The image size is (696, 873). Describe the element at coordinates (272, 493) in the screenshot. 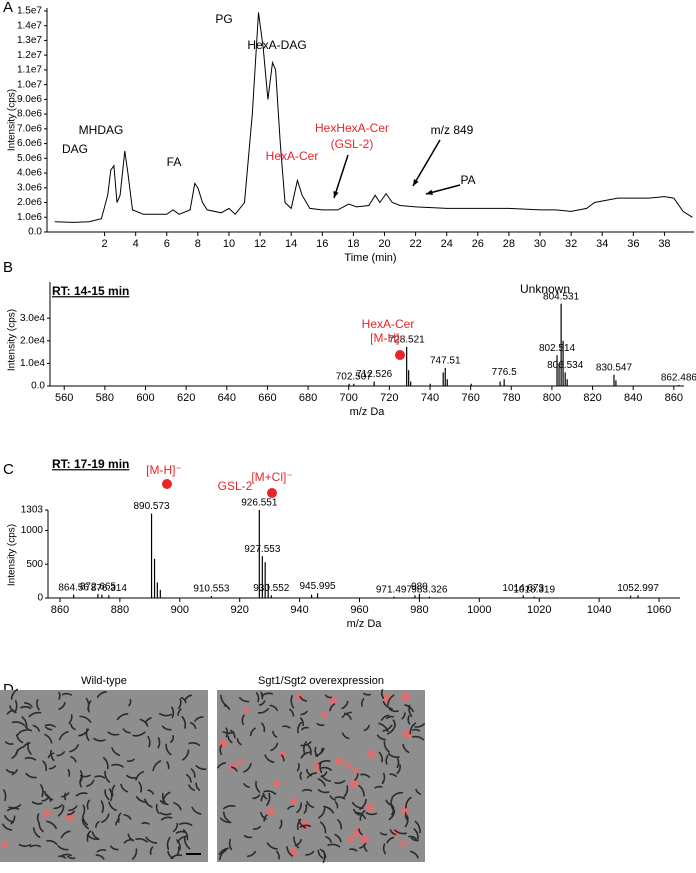

I see `marker-dot` at that location.